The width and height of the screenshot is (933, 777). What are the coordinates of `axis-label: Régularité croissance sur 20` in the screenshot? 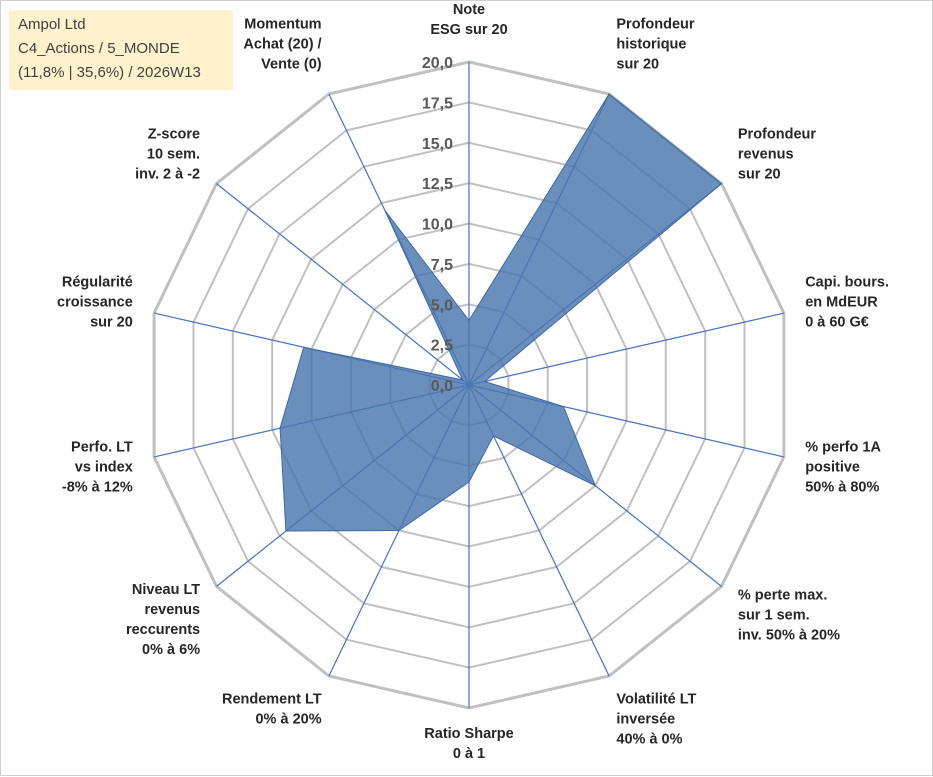 It's located at (95, 303).